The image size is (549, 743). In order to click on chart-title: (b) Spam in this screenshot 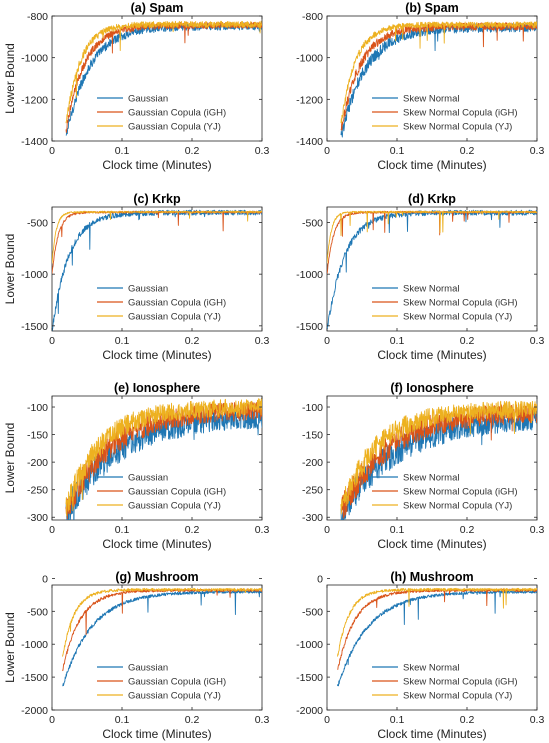, I will do `click(431, 8)`.